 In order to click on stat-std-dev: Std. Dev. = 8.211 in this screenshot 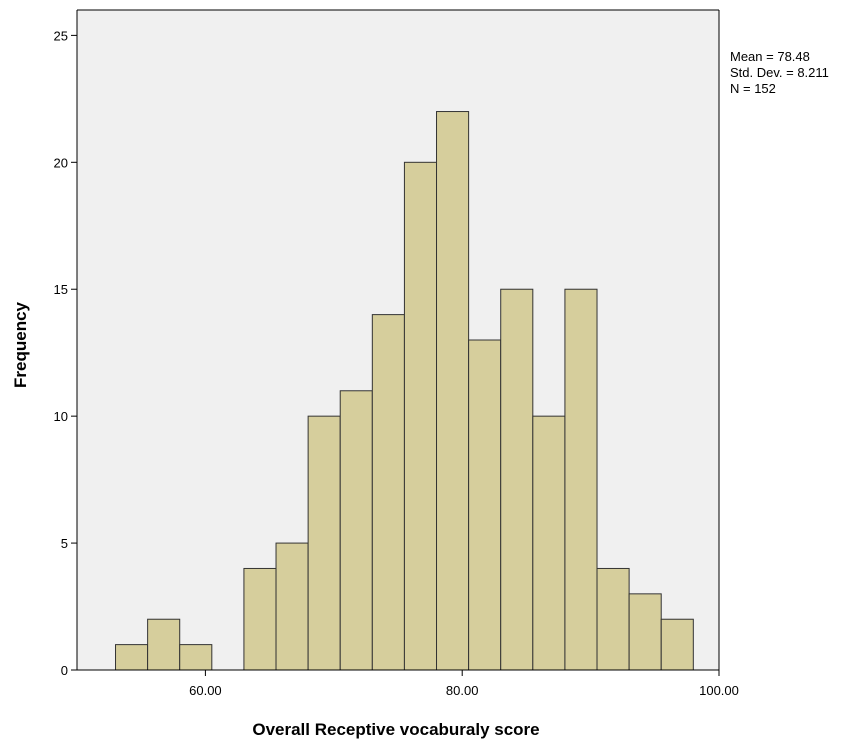, I will do `click(779, 72)`.